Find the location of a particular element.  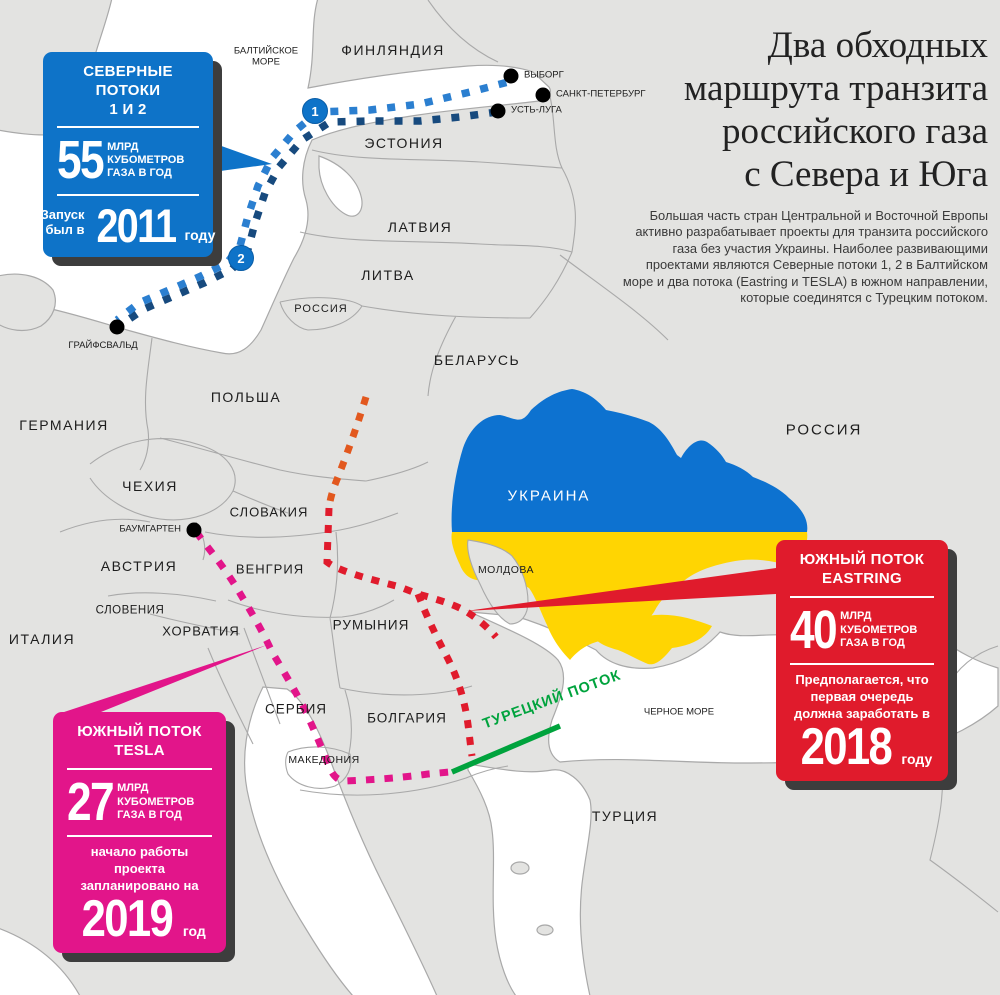

title-line: Два обходных is located at coordinates (877, 45).